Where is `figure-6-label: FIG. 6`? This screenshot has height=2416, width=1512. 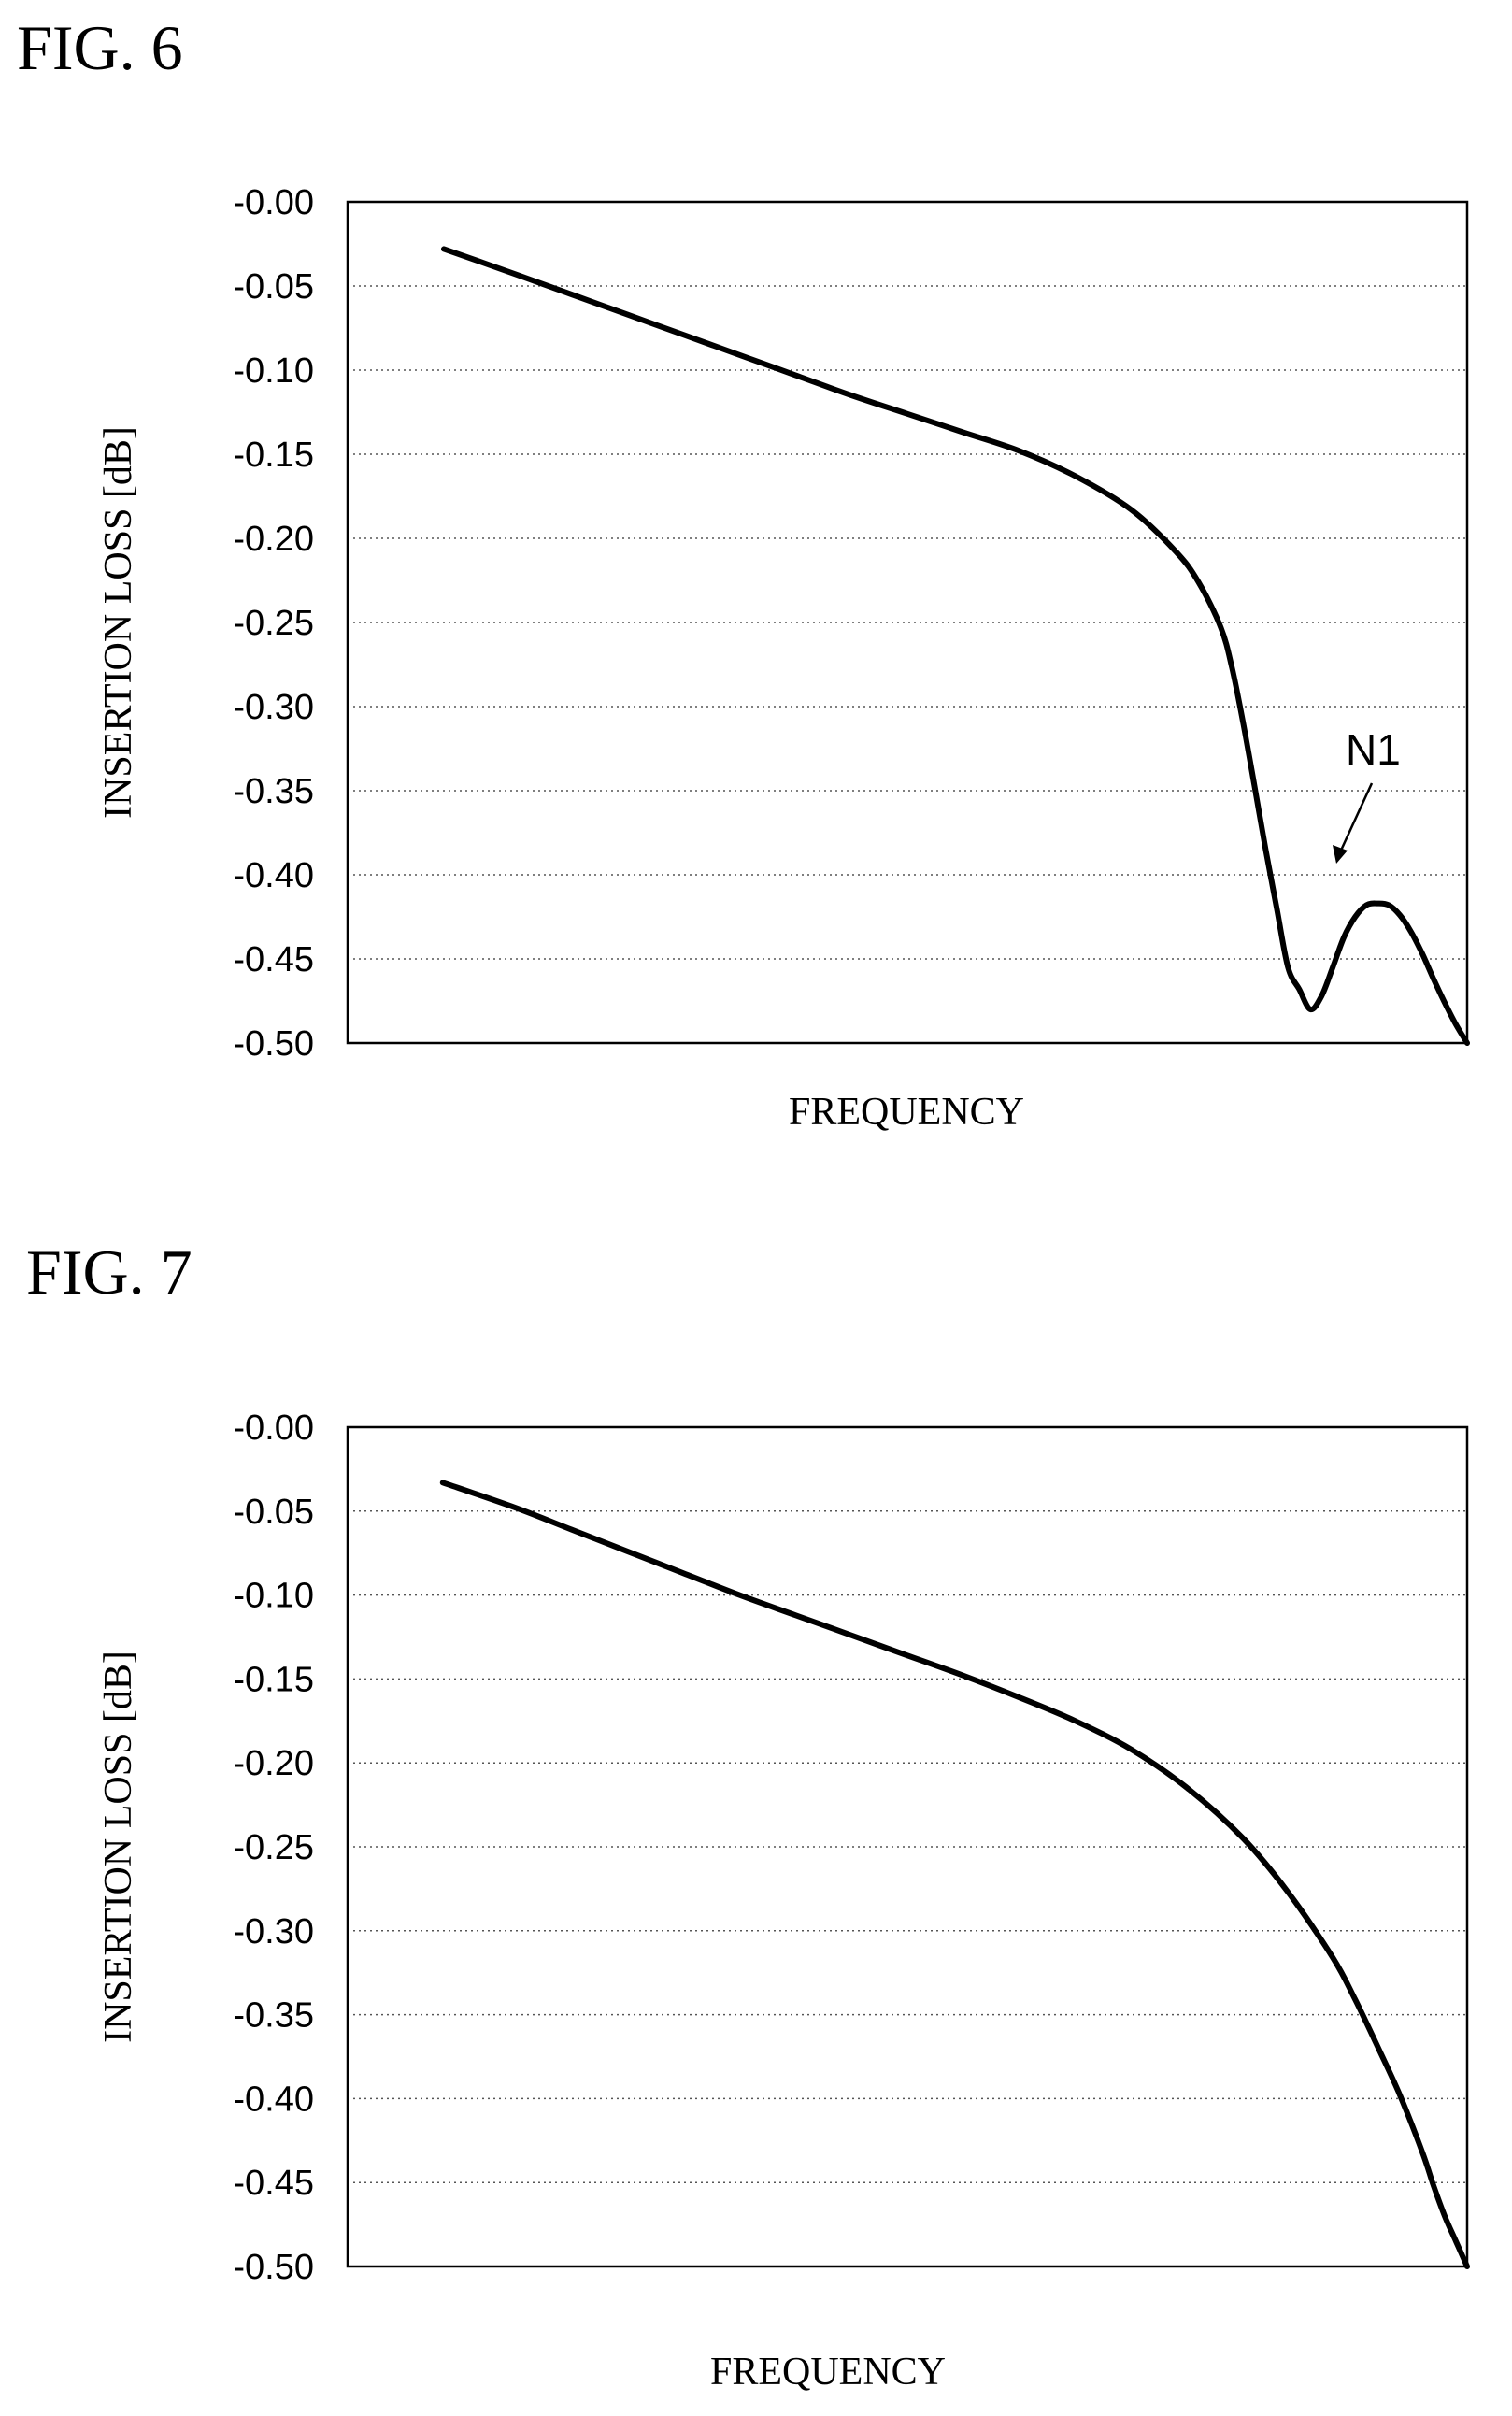 figure-6-label: FIG. 6 is located at coordinates (100, 47).